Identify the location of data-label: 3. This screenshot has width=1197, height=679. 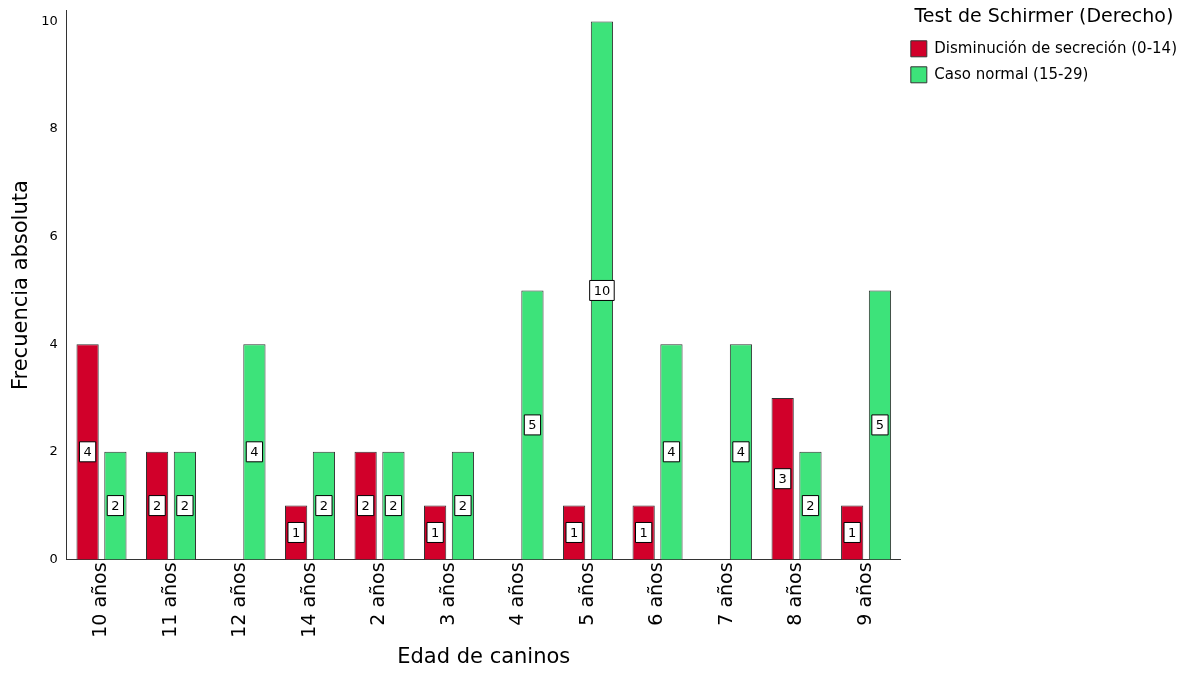
(782, 479).